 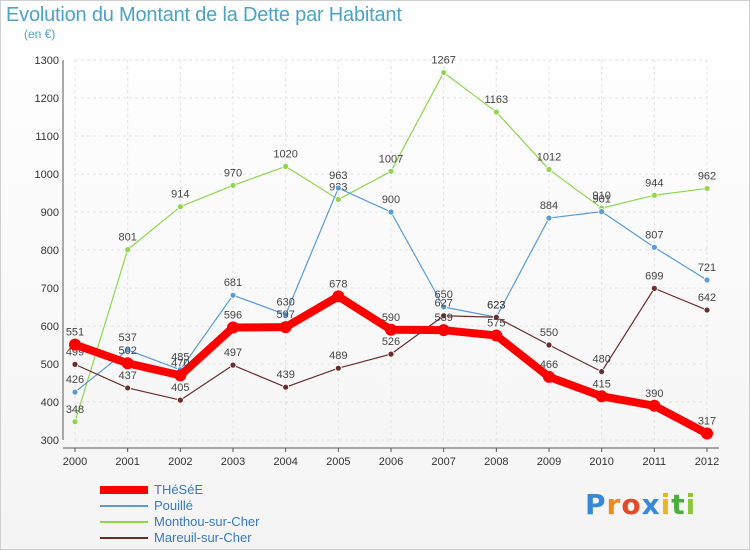 What do you see at coordinates (233, 462) in the screenshot?
I see `x-tick-label: 2003` at bounding box center [233, 462].